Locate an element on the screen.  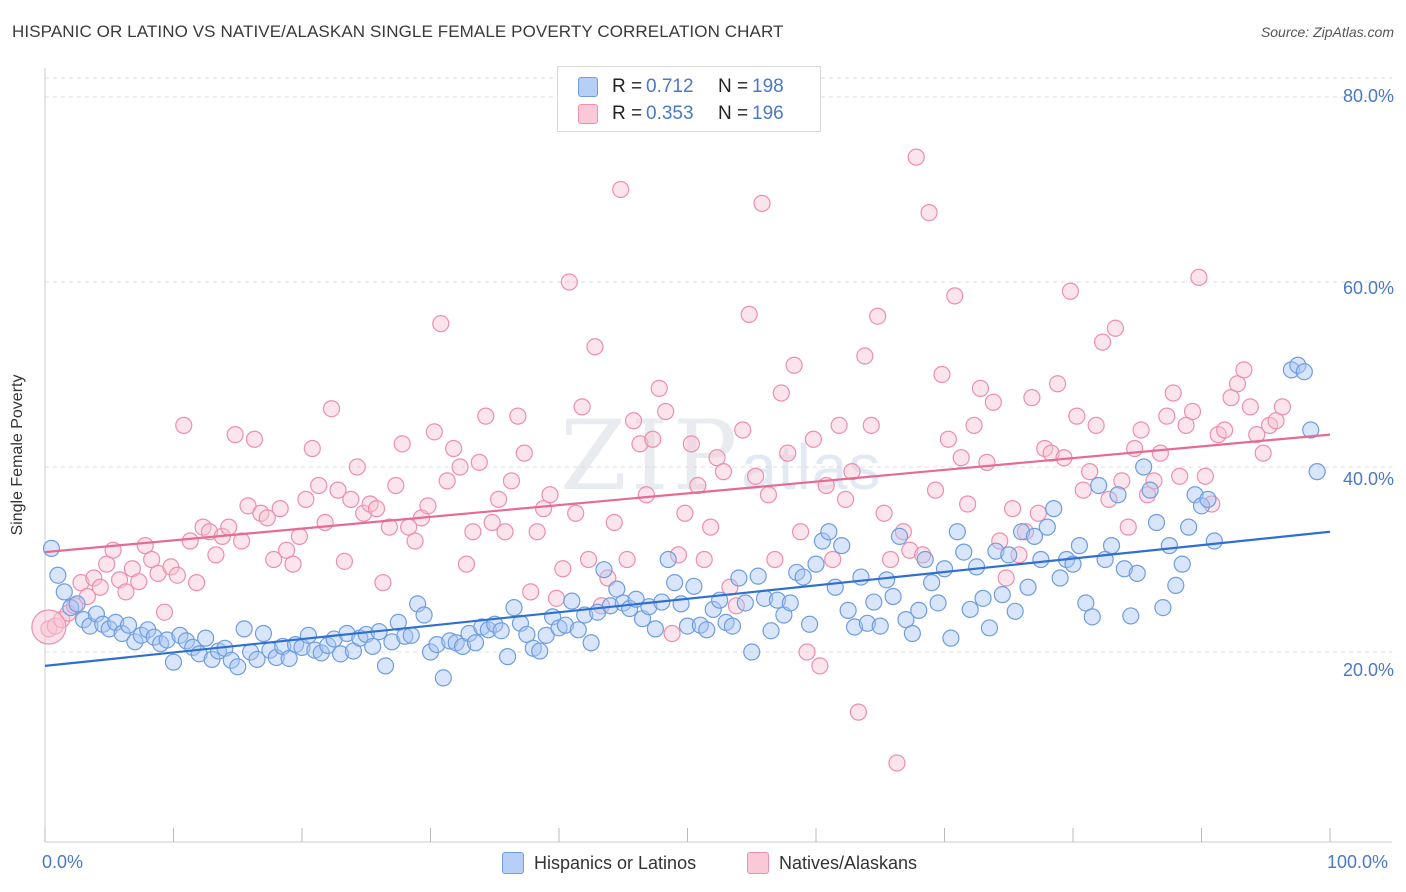
source-credit: Source: ZipAtlas.com is located at coordinates (1327, 32).